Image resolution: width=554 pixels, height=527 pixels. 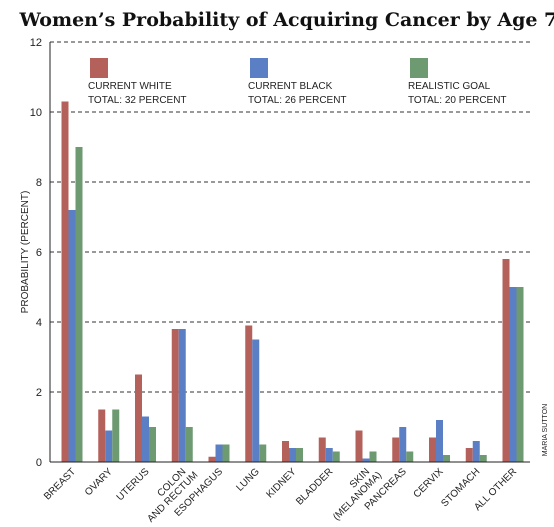 I want to click on x-tick-label-line: BREAST, so click(x=60, y=484).